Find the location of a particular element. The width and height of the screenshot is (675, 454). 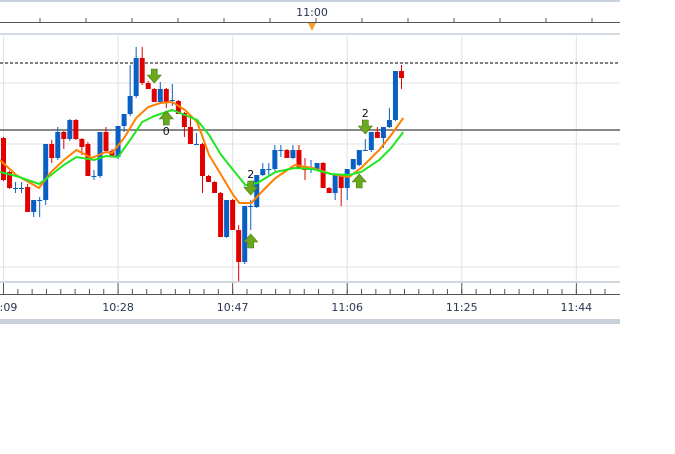

plot-top-border is located at coordinates (310, 34).